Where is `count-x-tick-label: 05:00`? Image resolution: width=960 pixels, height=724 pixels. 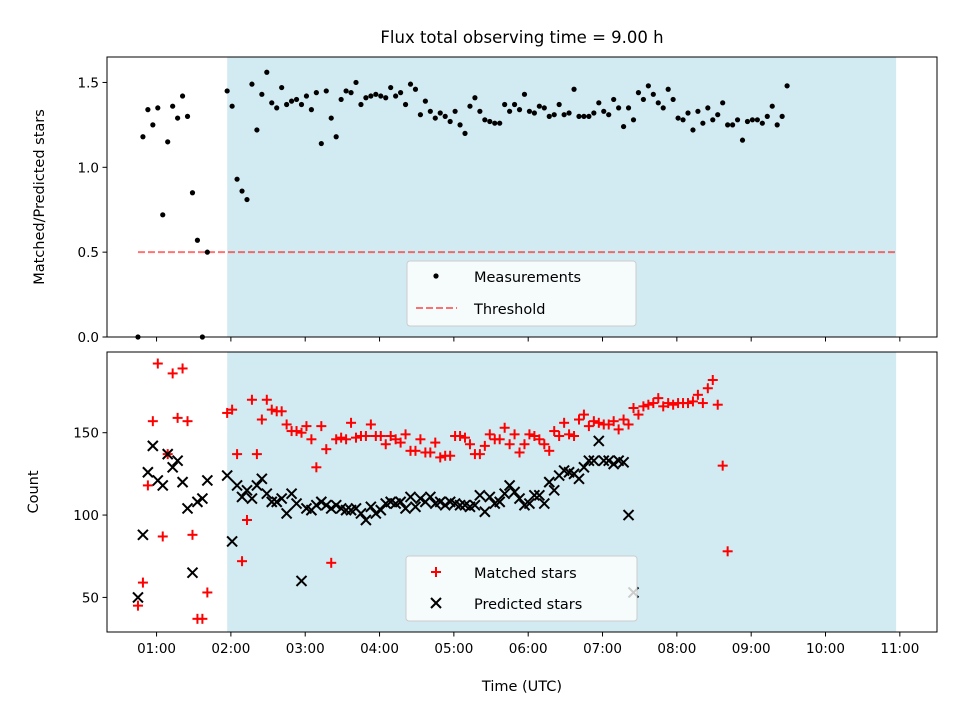 count-x-tick-label: 05:00 is located at coordinates (453, 649).